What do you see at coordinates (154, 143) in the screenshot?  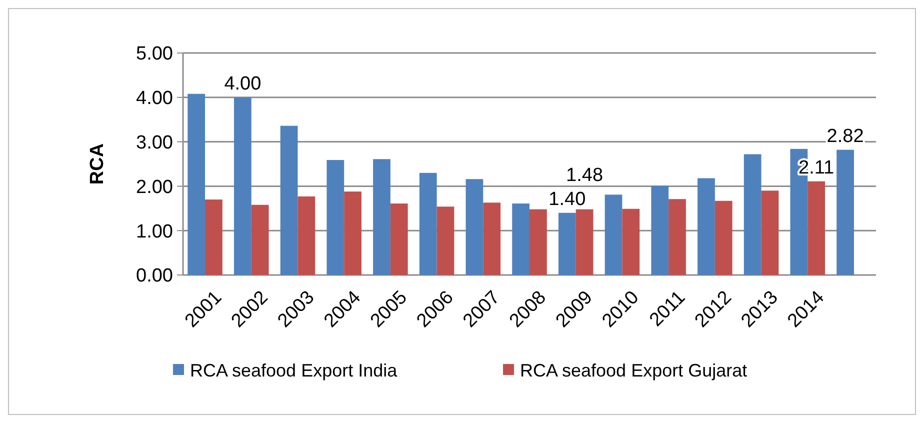 I see `y-tick-label: 3.00` at bounding box center [154, 143].